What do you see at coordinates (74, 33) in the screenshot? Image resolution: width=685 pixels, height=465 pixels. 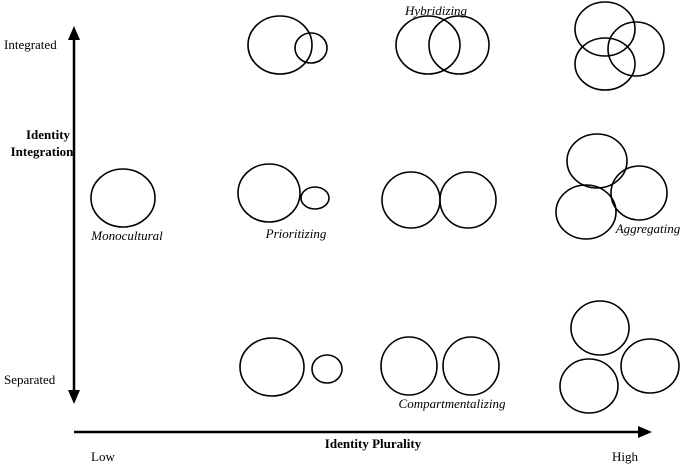 I see `y-axis-arrow-up` at bounding box center [74, 33].